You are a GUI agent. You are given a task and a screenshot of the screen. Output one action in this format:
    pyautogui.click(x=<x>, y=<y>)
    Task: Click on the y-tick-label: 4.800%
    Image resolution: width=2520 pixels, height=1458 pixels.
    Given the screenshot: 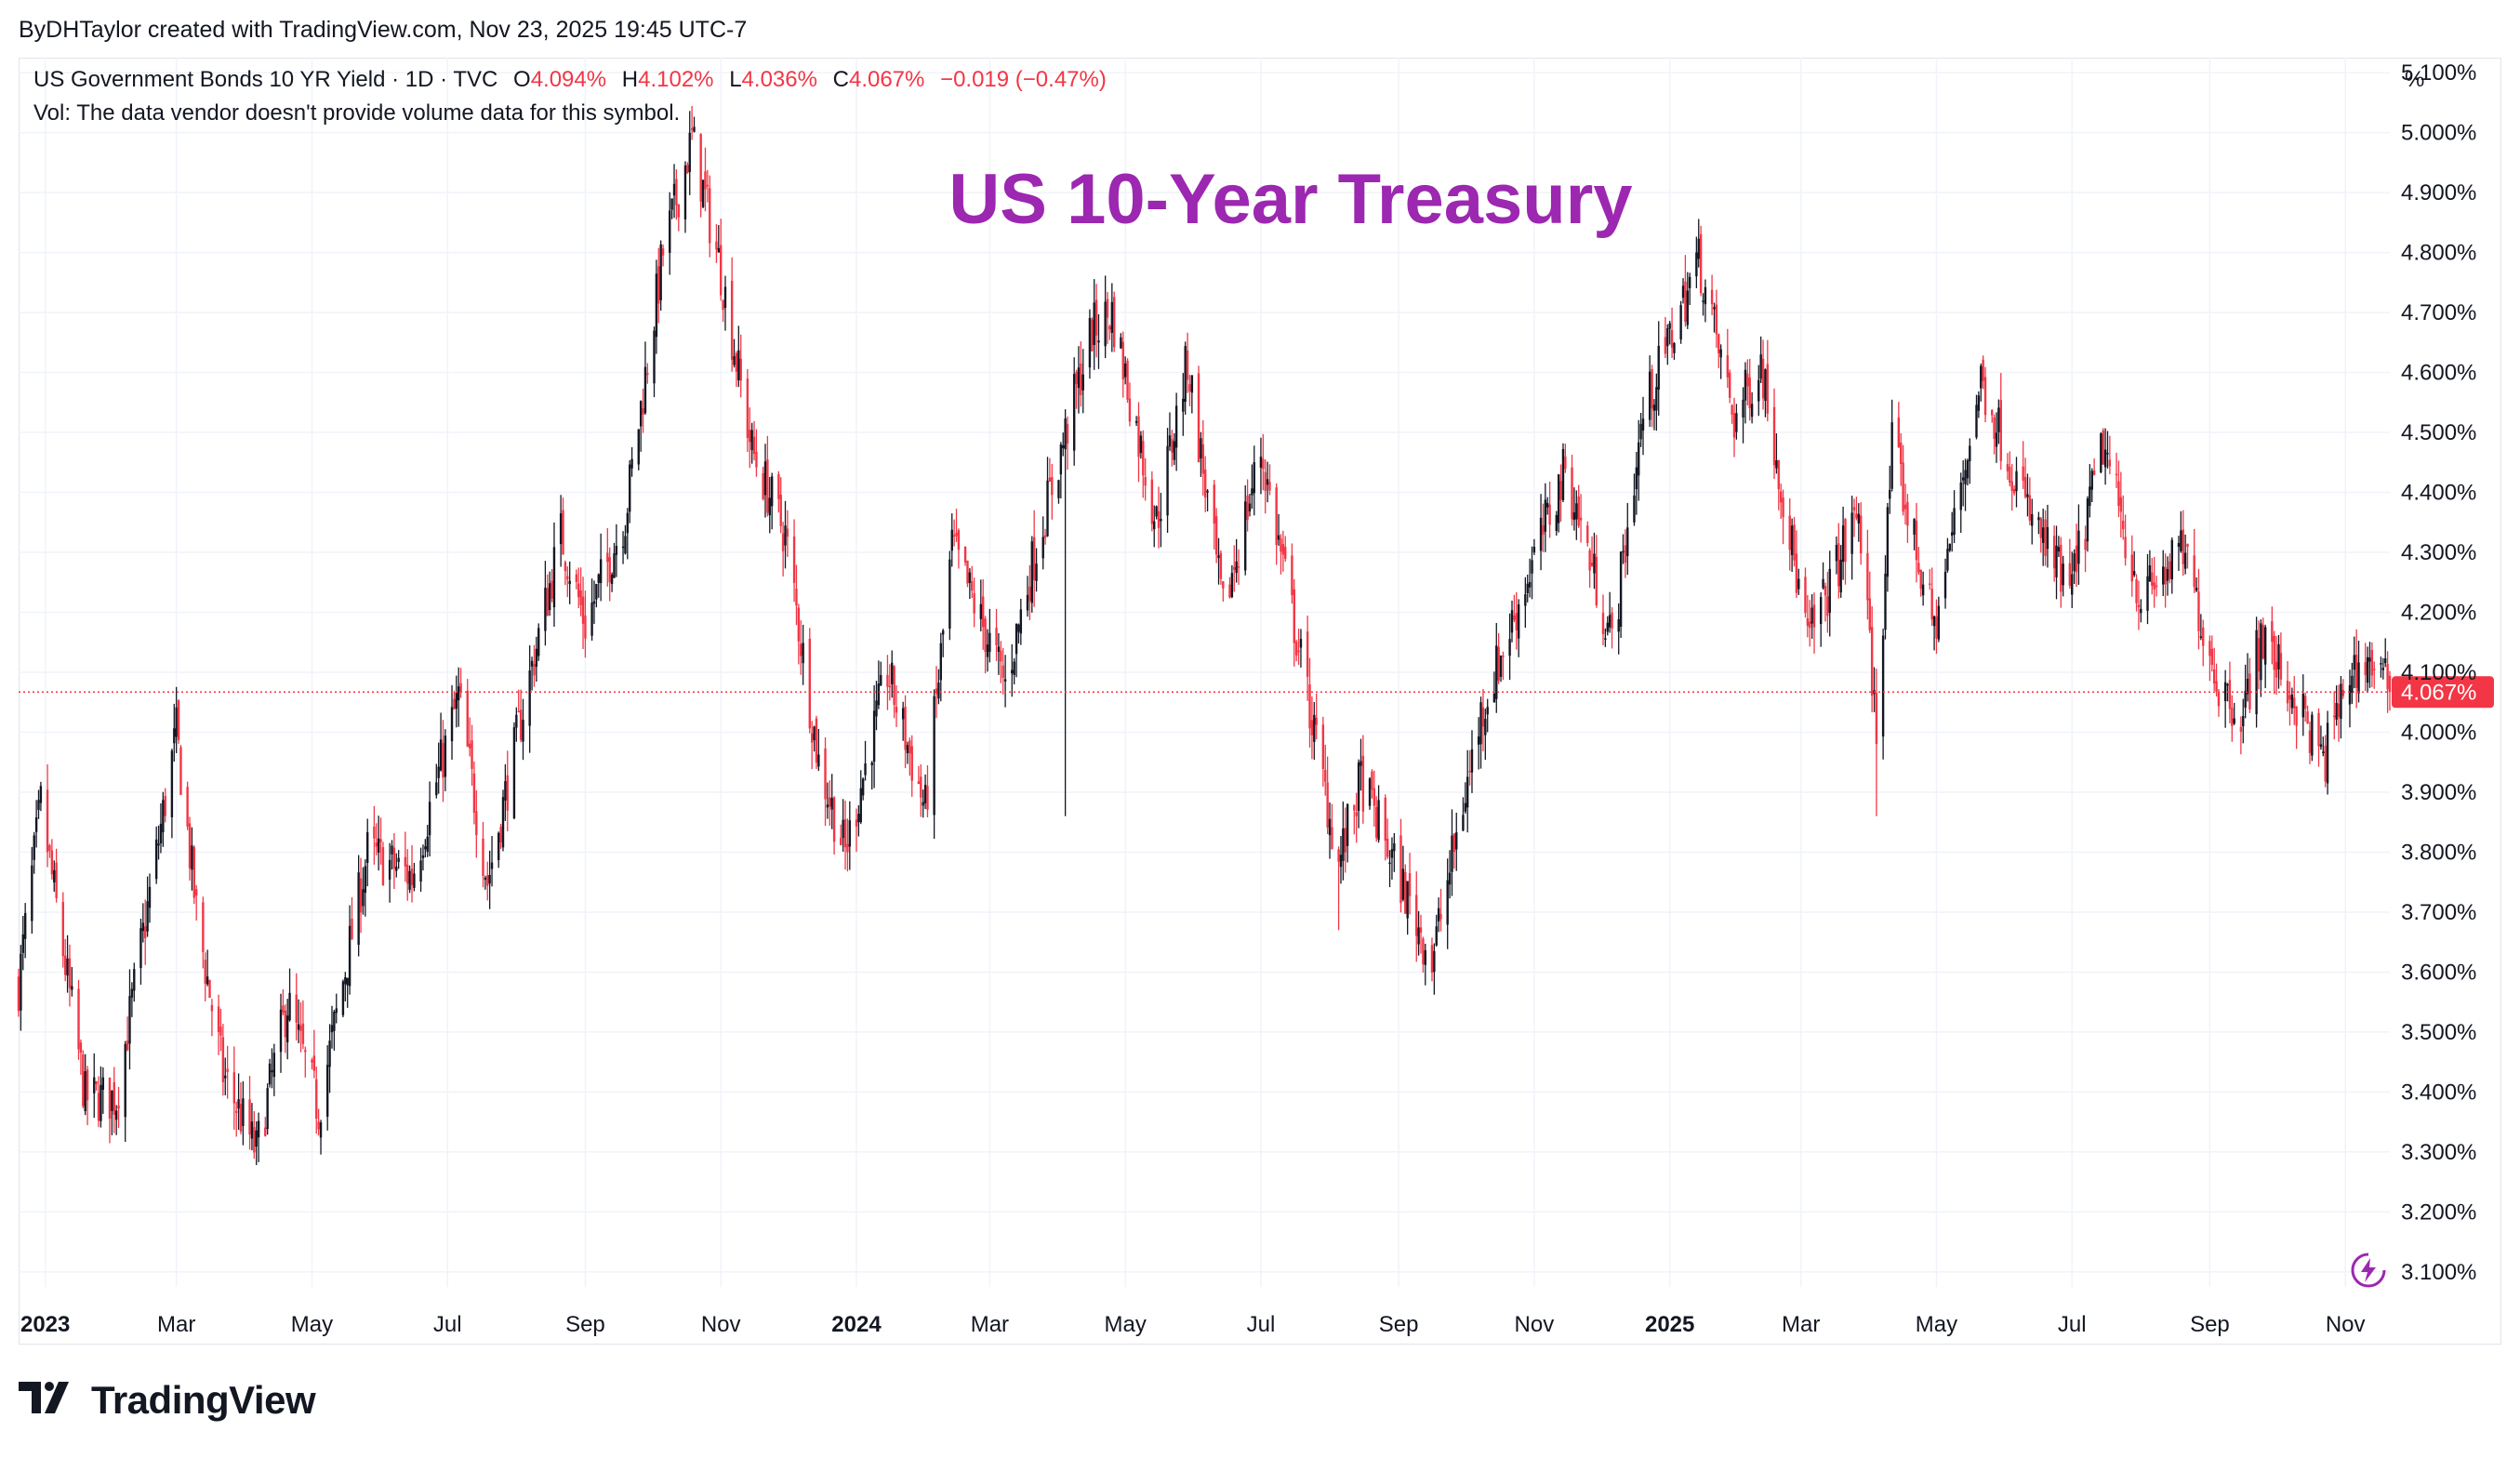 What is the action you would take?
    pyautogui.click(x=2438, y=253)
    